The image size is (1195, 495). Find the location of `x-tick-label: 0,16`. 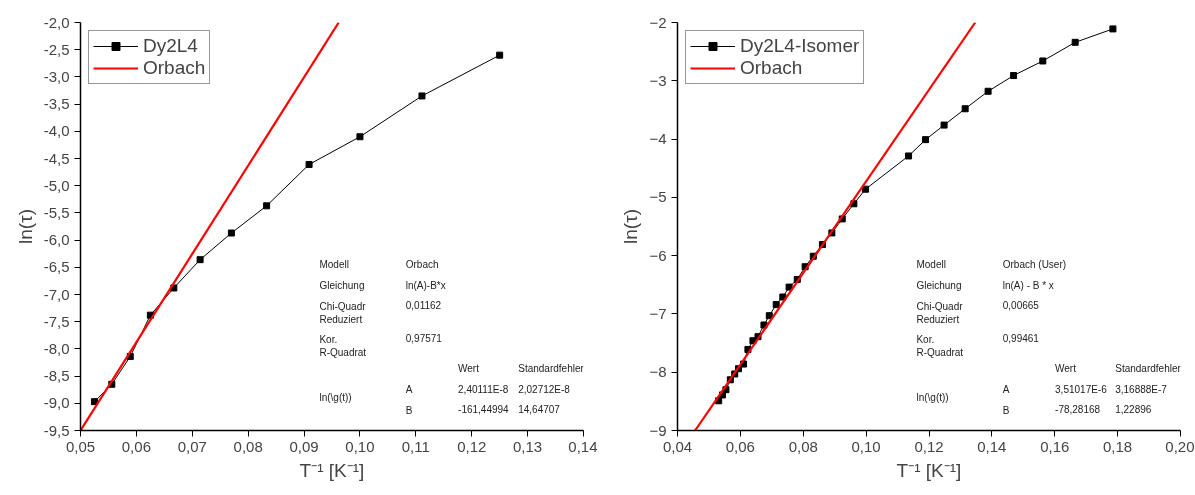

x-tick-label: 0,16 is located at coordinates (1055, 446).